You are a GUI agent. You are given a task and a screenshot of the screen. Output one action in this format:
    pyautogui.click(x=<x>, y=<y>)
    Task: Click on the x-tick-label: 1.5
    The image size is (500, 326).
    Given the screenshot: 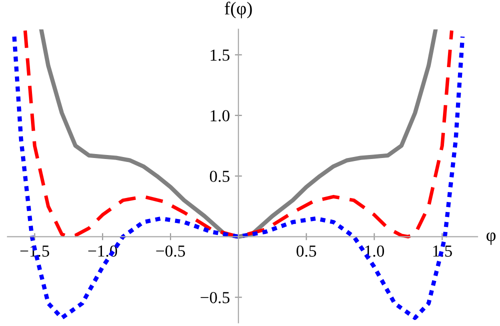 What is the action you would take?
    pyautogui.click(x=442, y=251)
    